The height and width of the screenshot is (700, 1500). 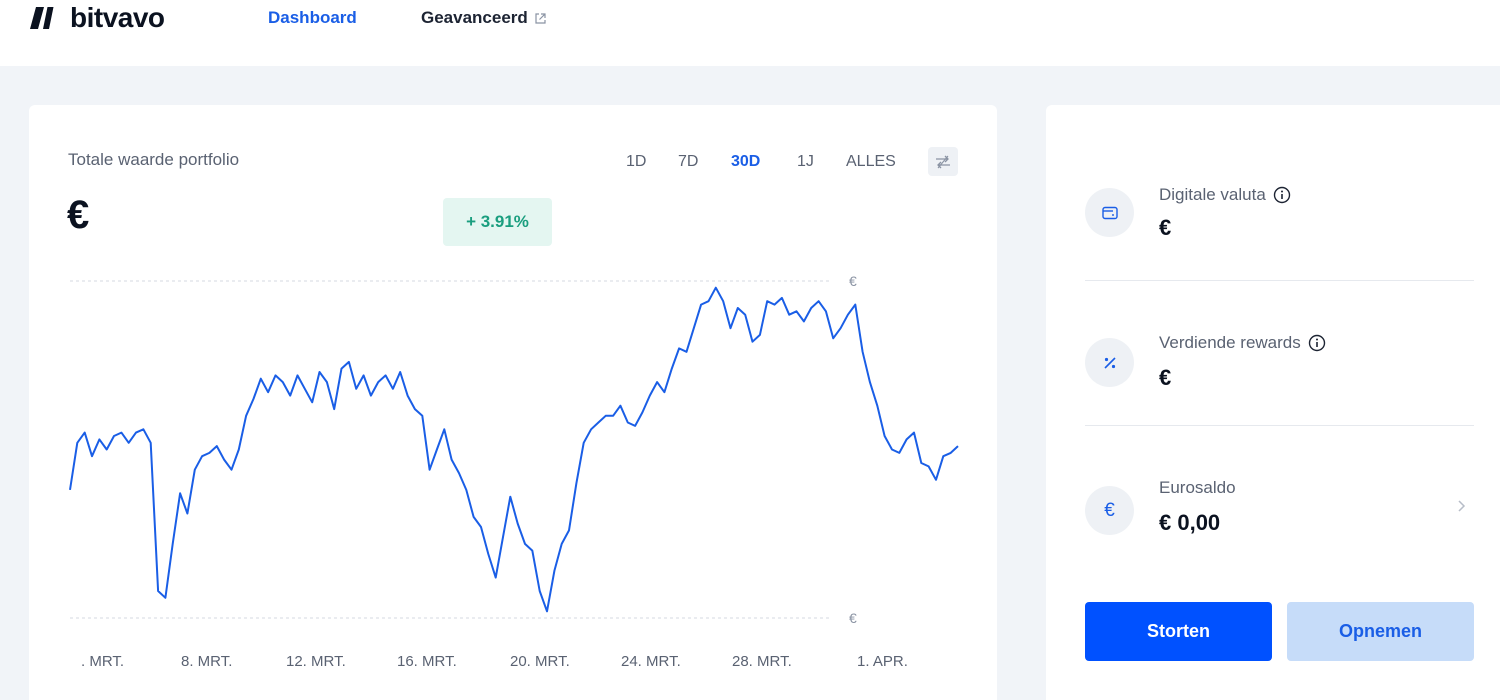 I want to click on asset-label-text: Verdiende rewards, so click(x=1230, y=342).